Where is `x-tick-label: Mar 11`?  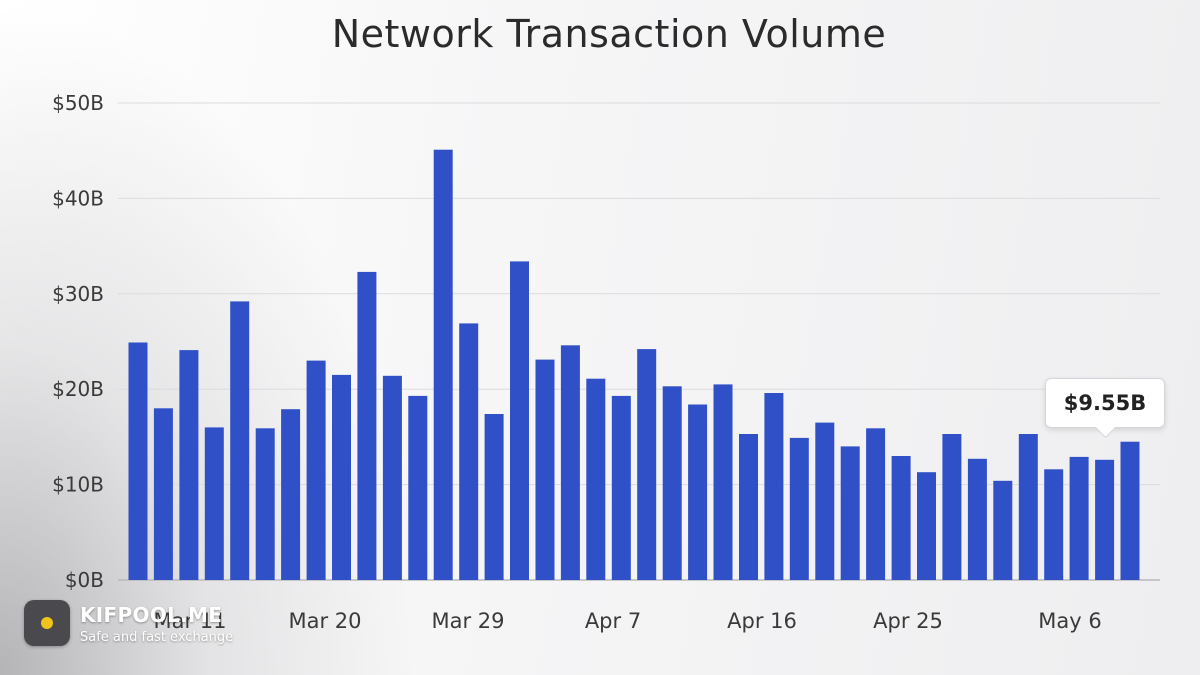 x-tick-label: Mar 11 is located at coordinates (189, 621).